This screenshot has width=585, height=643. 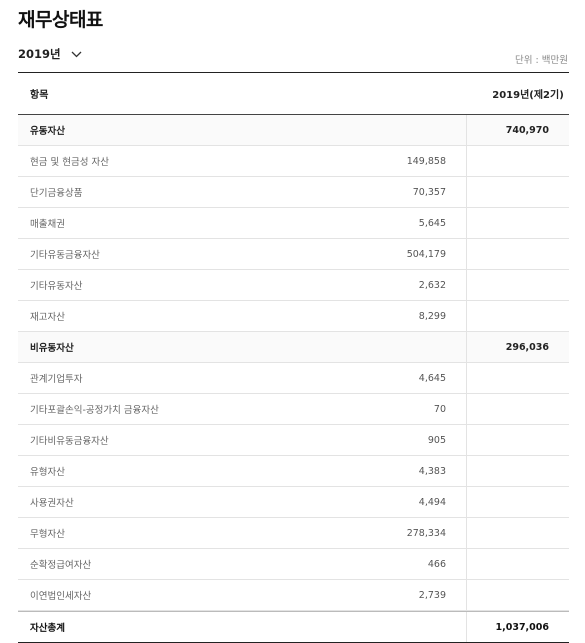 What do you see at coordinates (56, 286) in the screenshot?
I see `row-label: 기타유동자산` at bounding box center [56, 286].